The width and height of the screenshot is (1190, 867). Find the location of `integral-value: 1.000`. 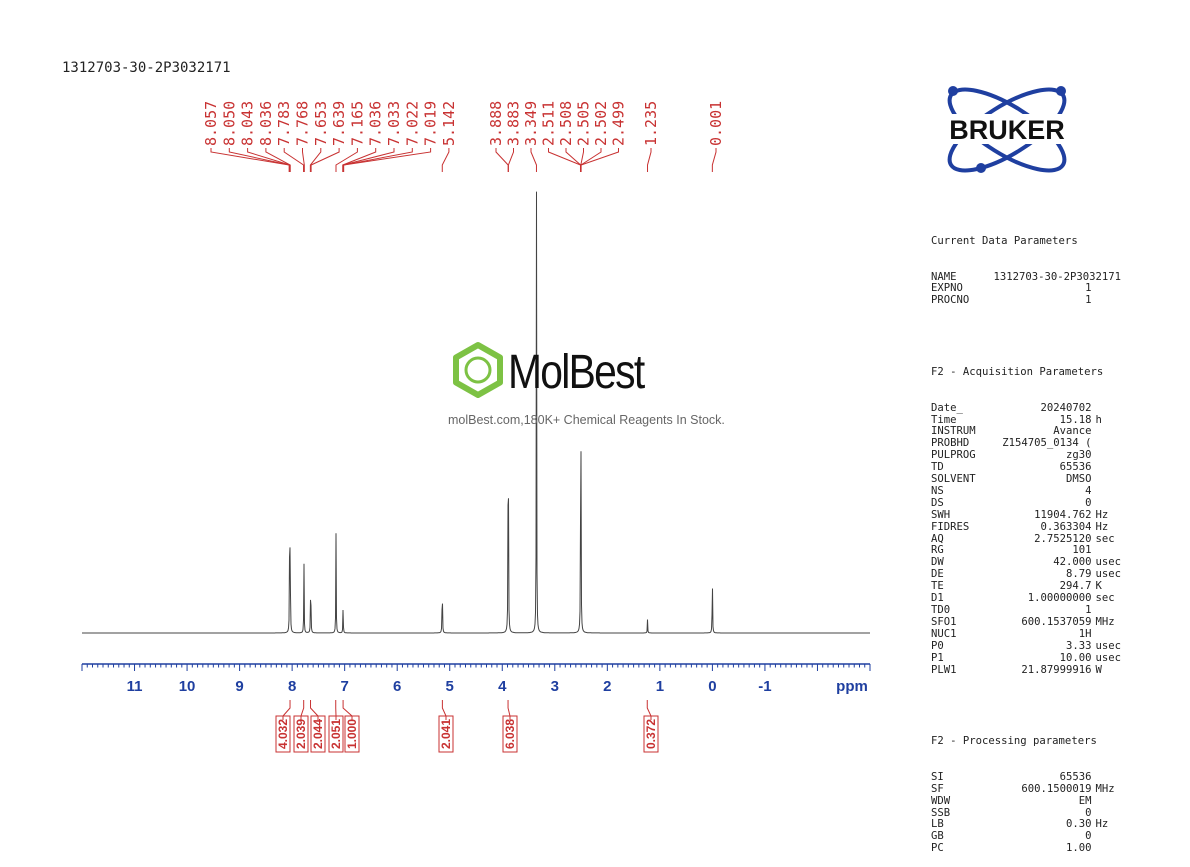

integral-value: 1.000 is located at coordinates (352, 734).